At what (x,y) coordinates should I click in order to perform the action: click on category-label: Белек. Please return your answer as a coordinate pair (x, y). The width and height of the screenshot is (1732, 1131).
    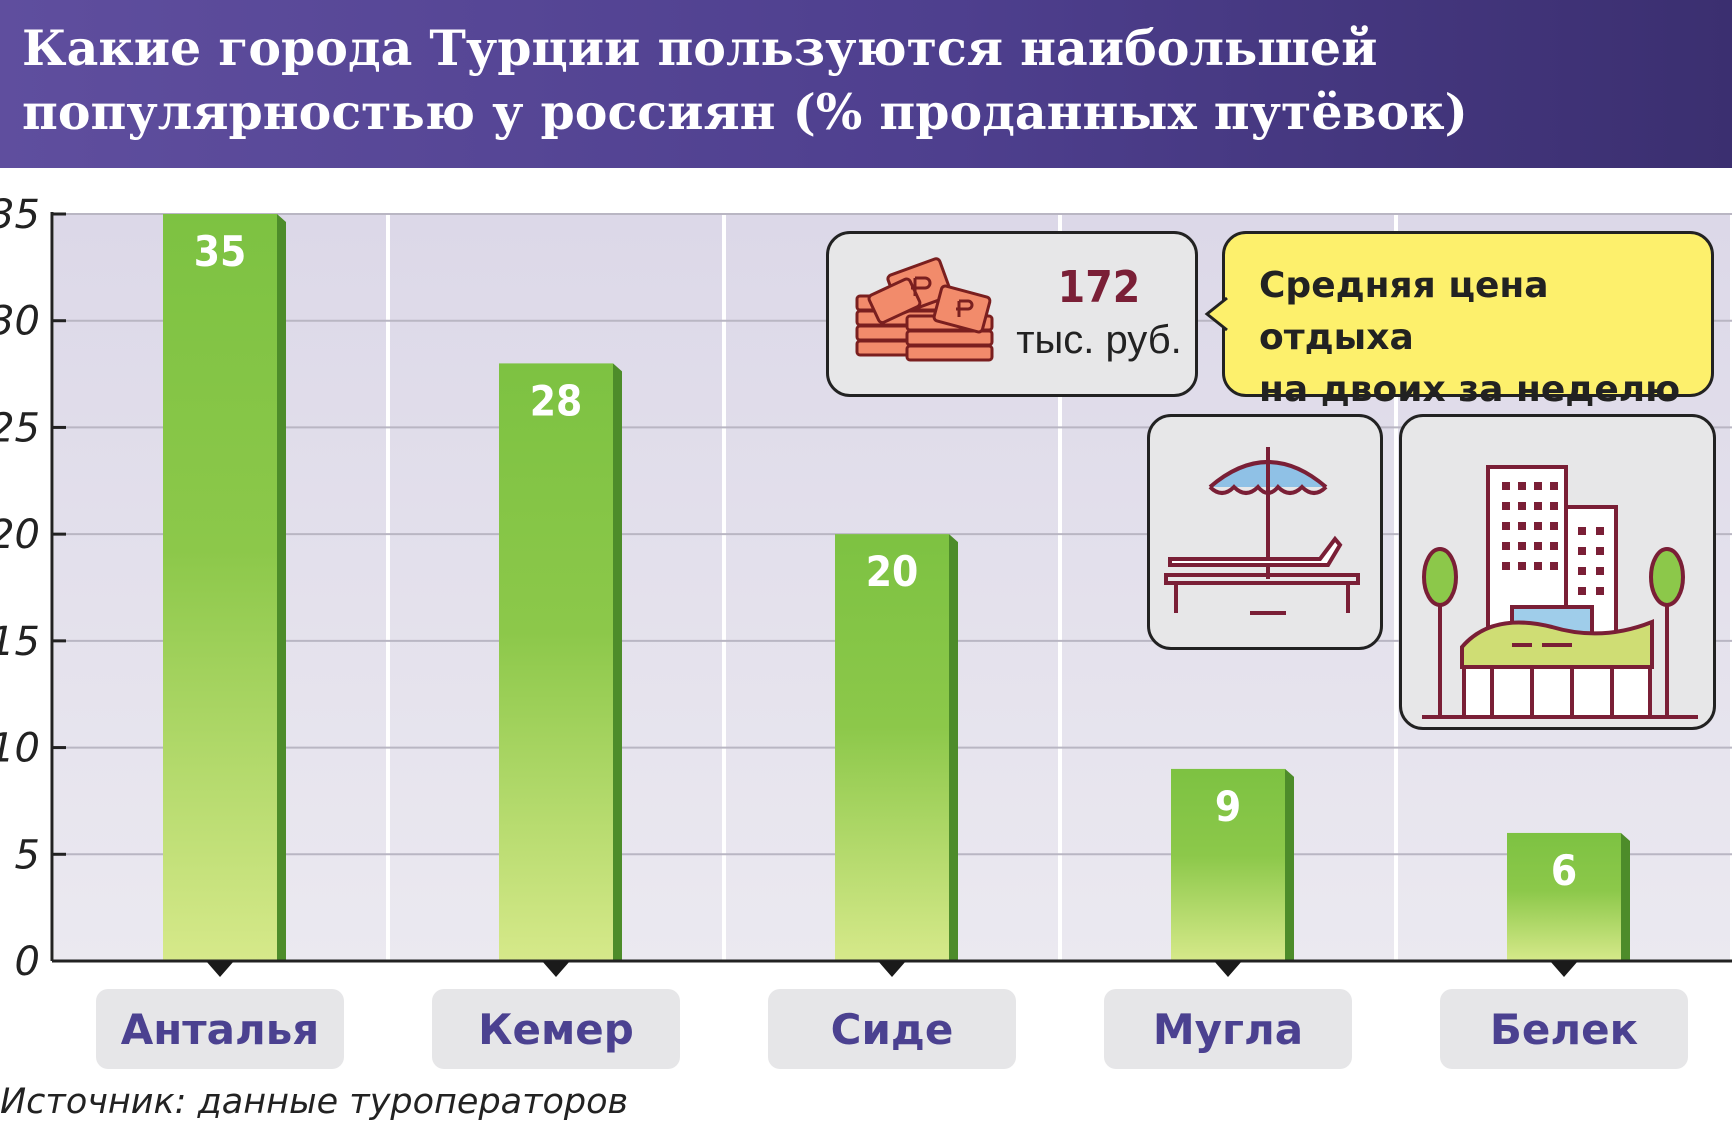
    Looking at the image, I should click on (1564, 1029).